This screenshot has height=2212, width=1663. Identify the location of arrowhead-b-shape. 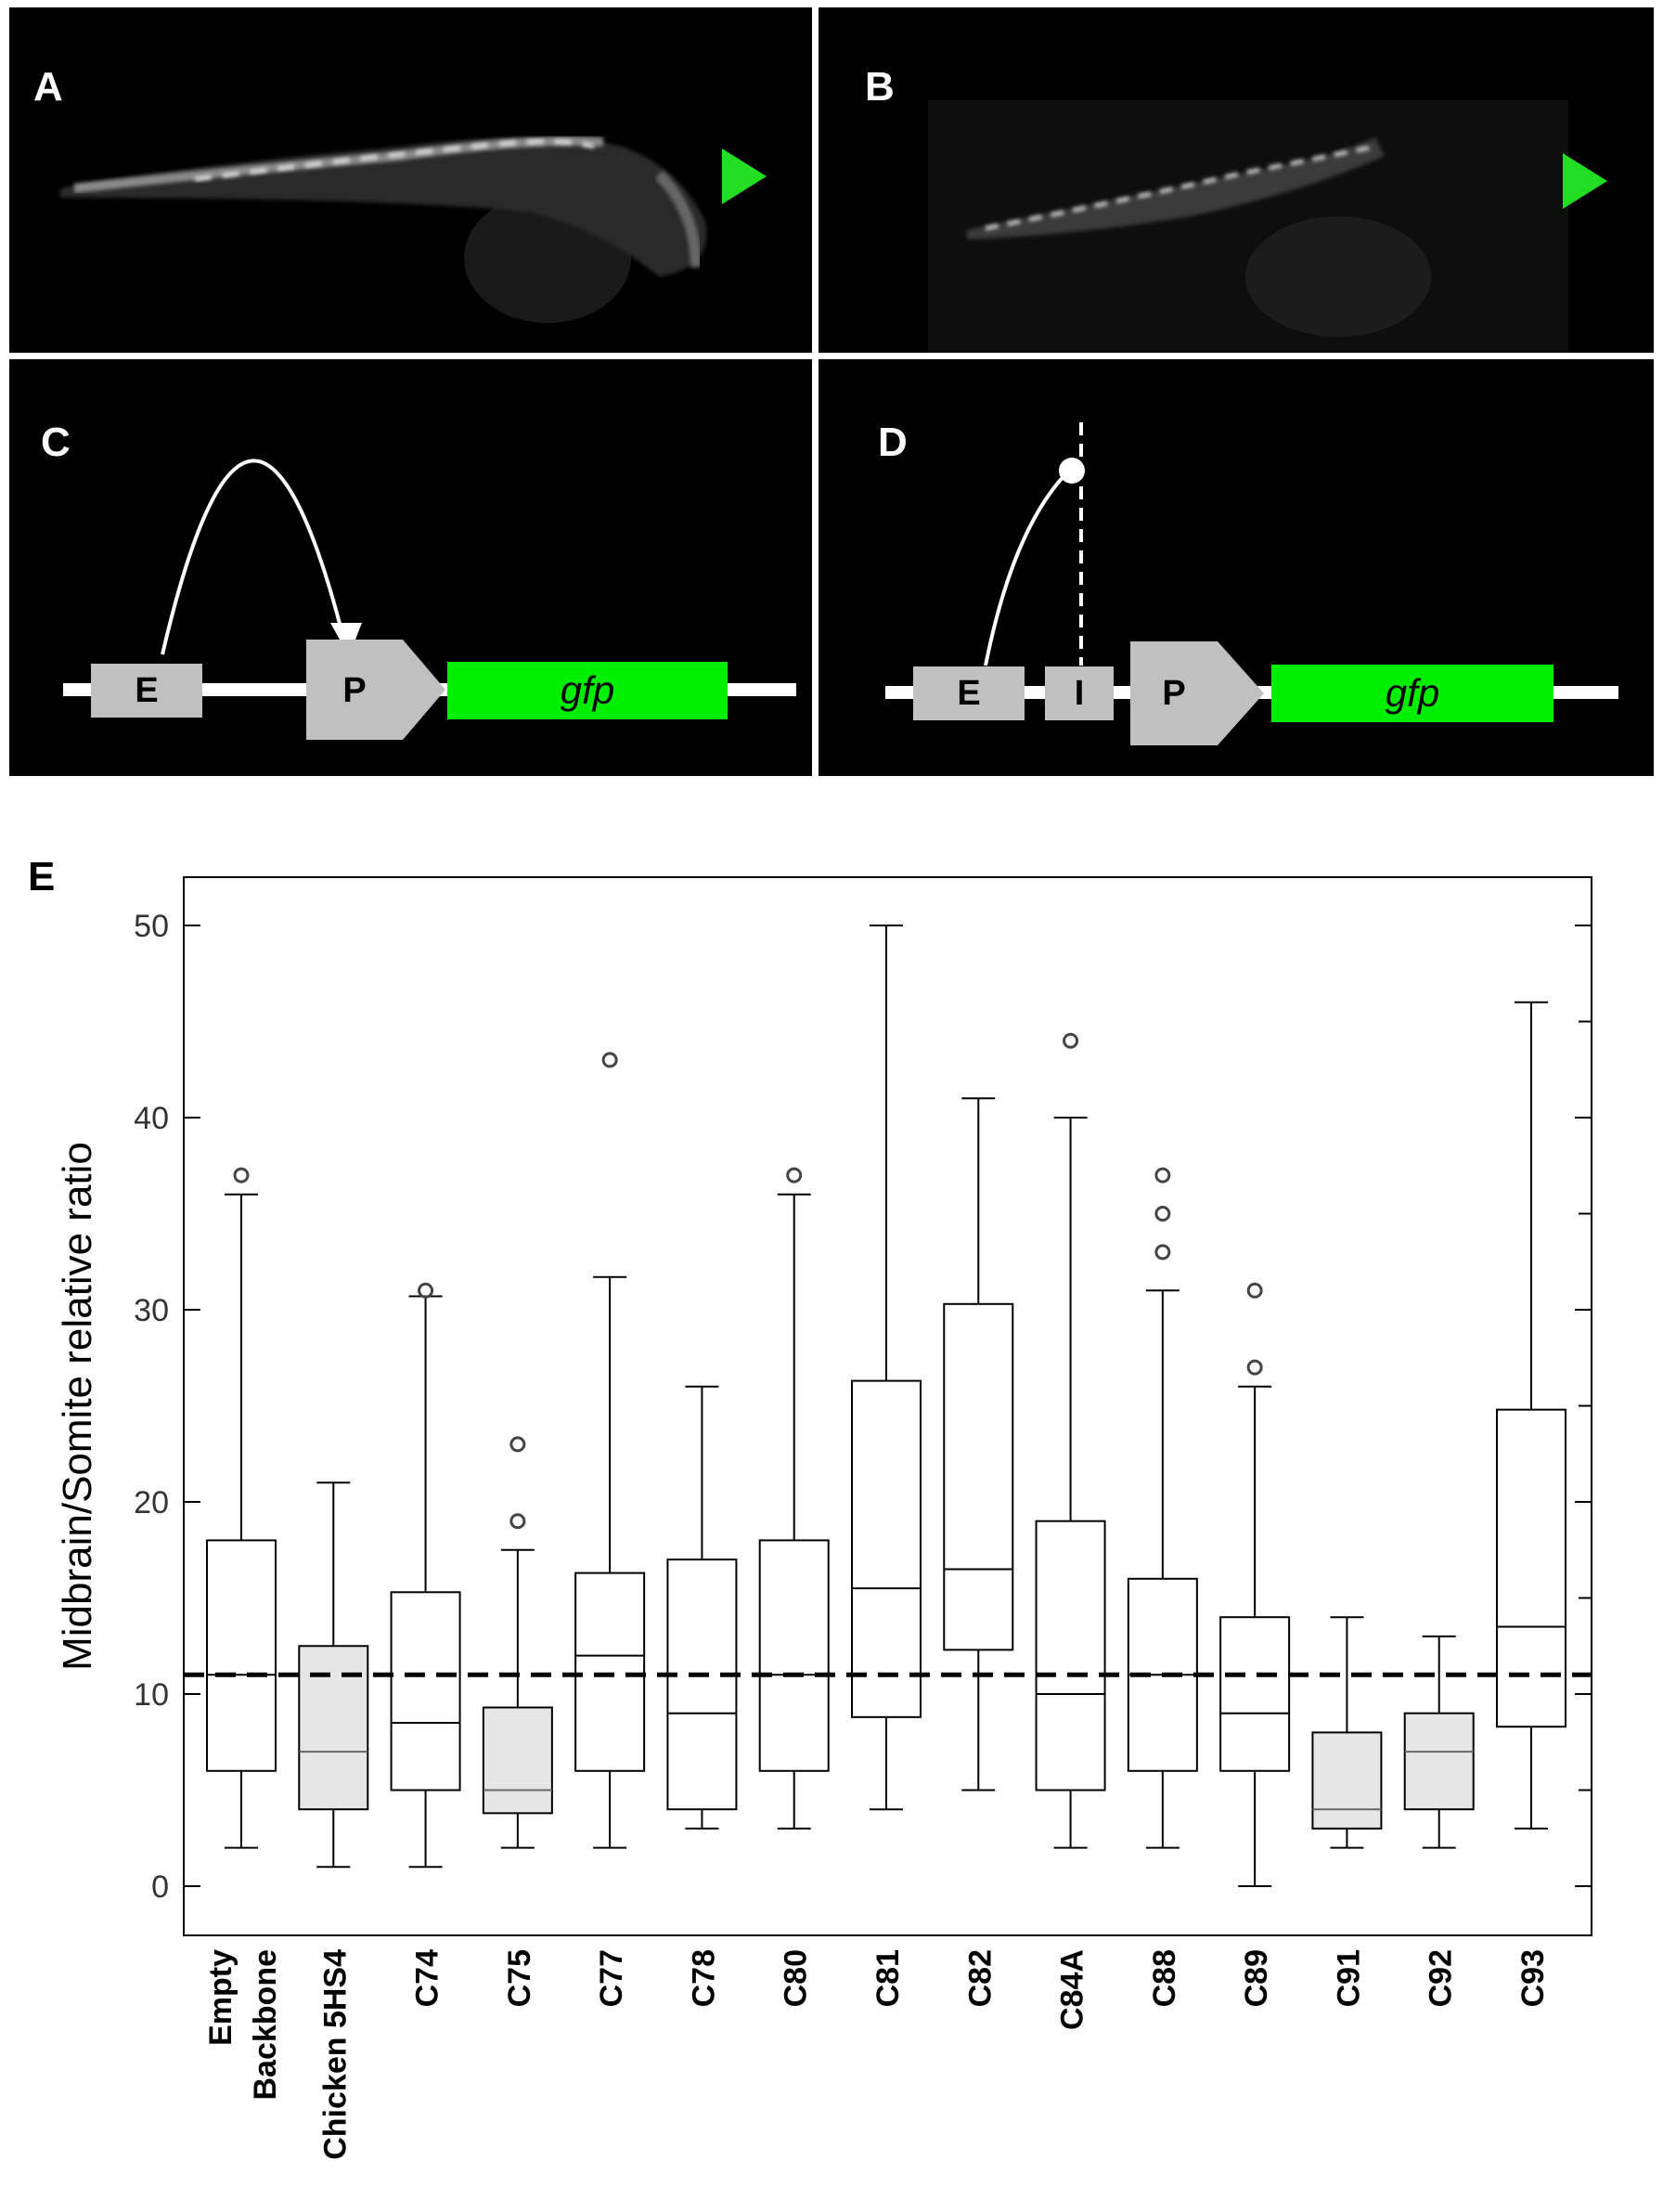
(1585, 181).